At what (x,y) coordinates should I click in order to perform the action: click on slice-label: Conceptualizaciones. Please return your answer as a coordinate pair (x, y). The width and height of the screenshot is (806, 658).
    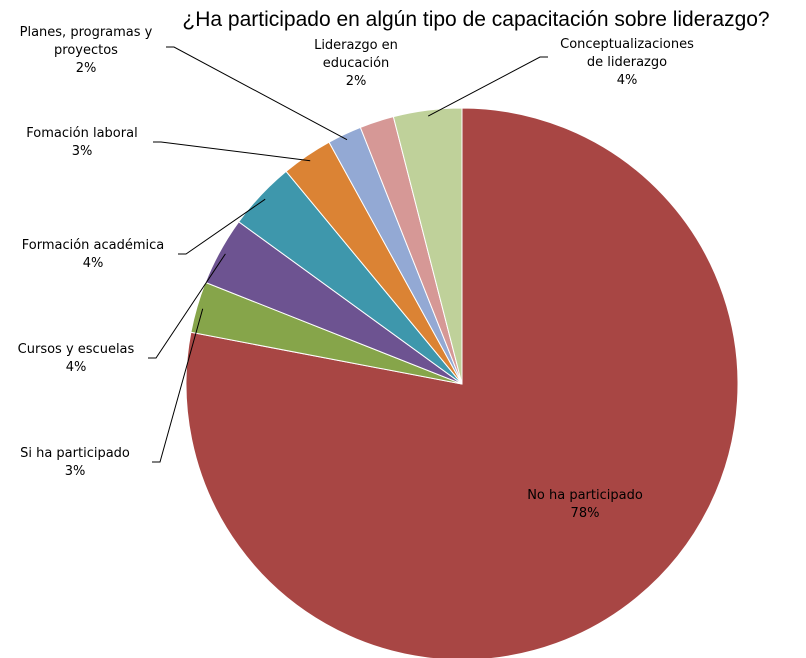
    Looking at the image, I should click on (627, 44).